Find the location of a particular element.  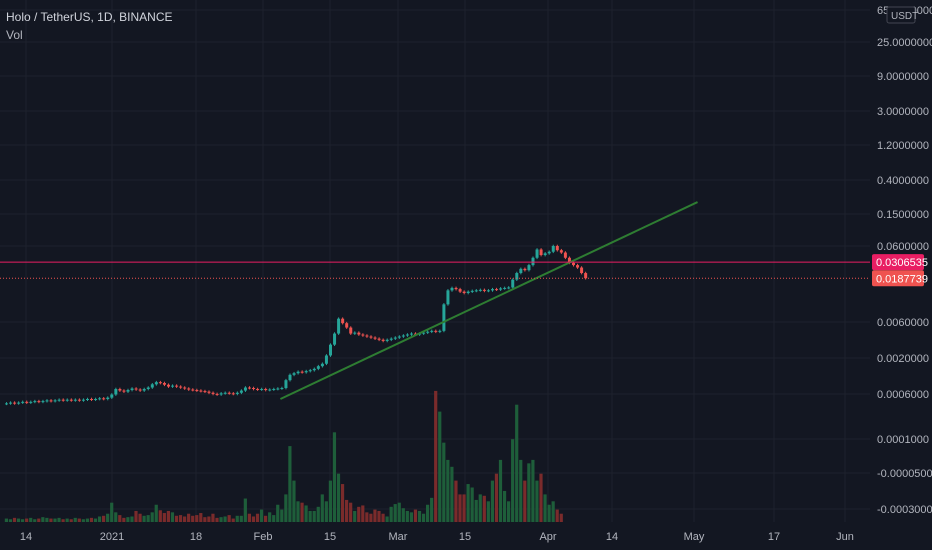

x-tick-label: May is located at coordinates (694, 537).